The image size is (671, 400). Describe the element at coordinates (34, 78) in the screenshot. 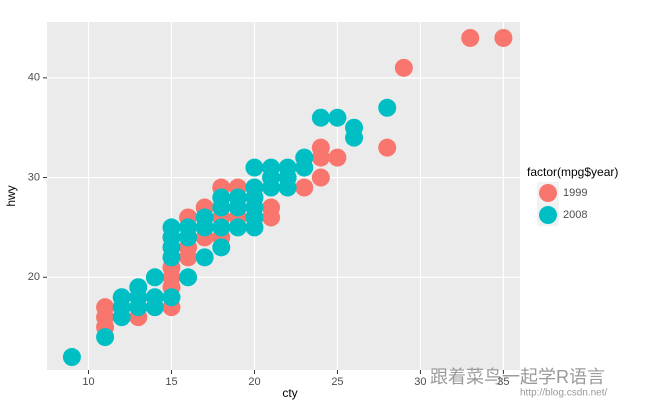

I see `y-tick-label: 40` at that location.